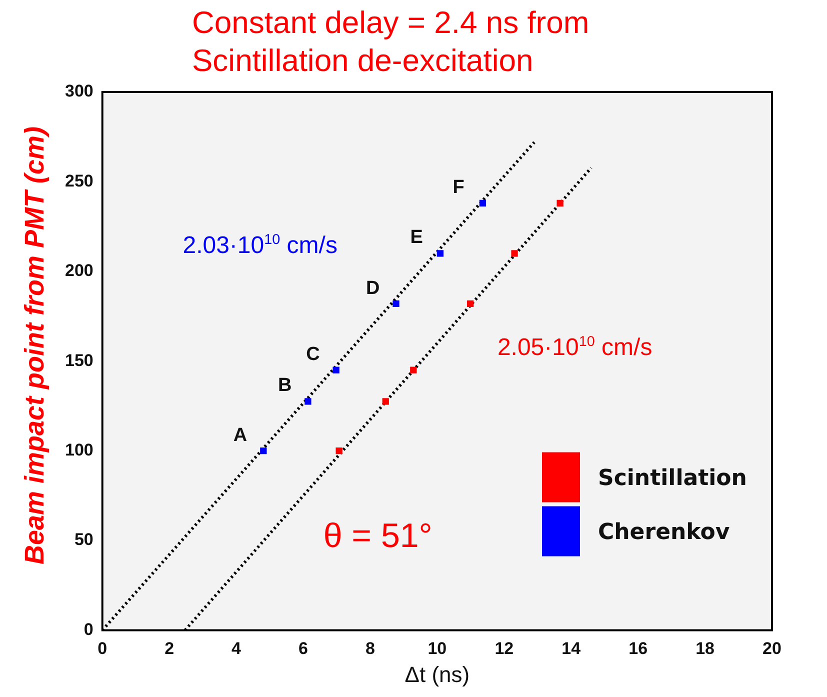 Image resolution: width=827 pixels, height=697 pixels. What do you see at coordinates (572, 648) in the screenshot?
I see `x-tick-label: 14` at bounding box center [572, 648].